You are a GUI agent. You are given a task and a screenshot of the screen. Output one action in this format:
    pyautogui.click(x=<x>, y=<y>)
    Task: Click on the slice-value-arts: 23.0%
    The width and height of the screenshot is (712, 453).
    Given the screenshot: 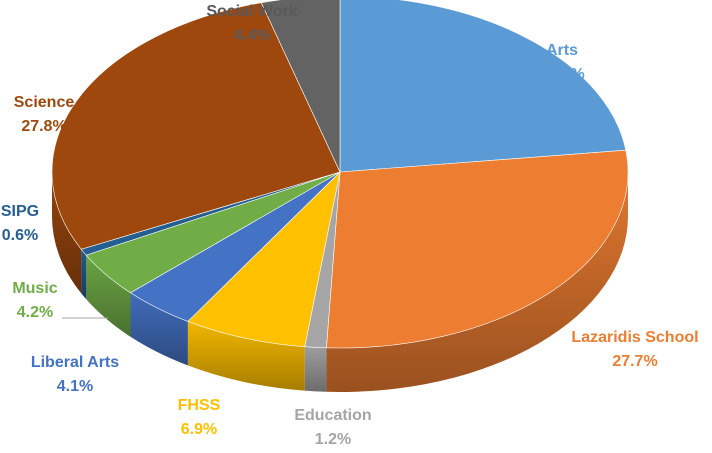 What is the action you would take?
    pyautogui.click(x=561, y=74)
    